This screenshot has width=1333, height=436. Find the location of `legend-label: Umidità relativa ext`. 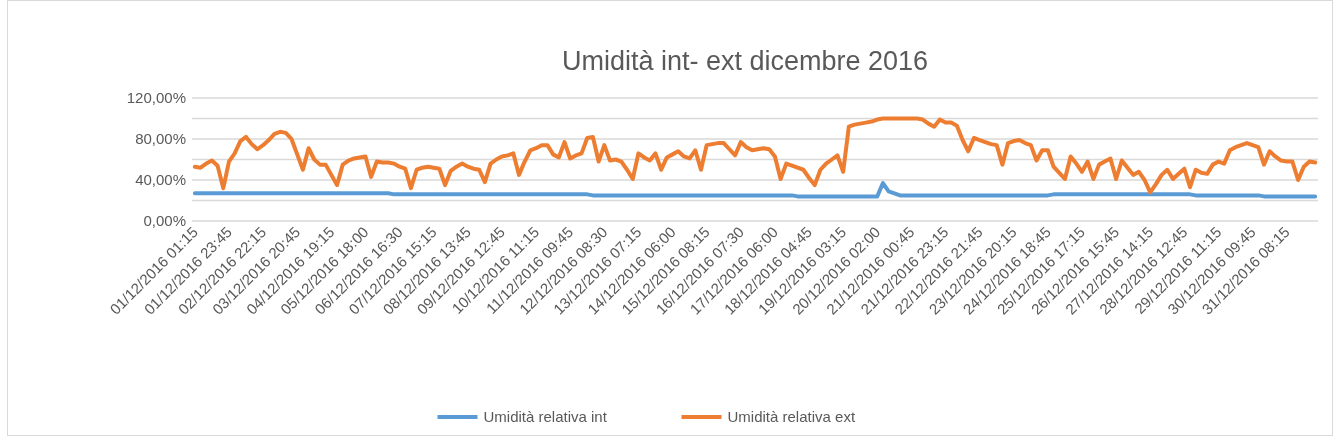

legend-label: Umidità relativa ext is located at coordinates (791, 416).